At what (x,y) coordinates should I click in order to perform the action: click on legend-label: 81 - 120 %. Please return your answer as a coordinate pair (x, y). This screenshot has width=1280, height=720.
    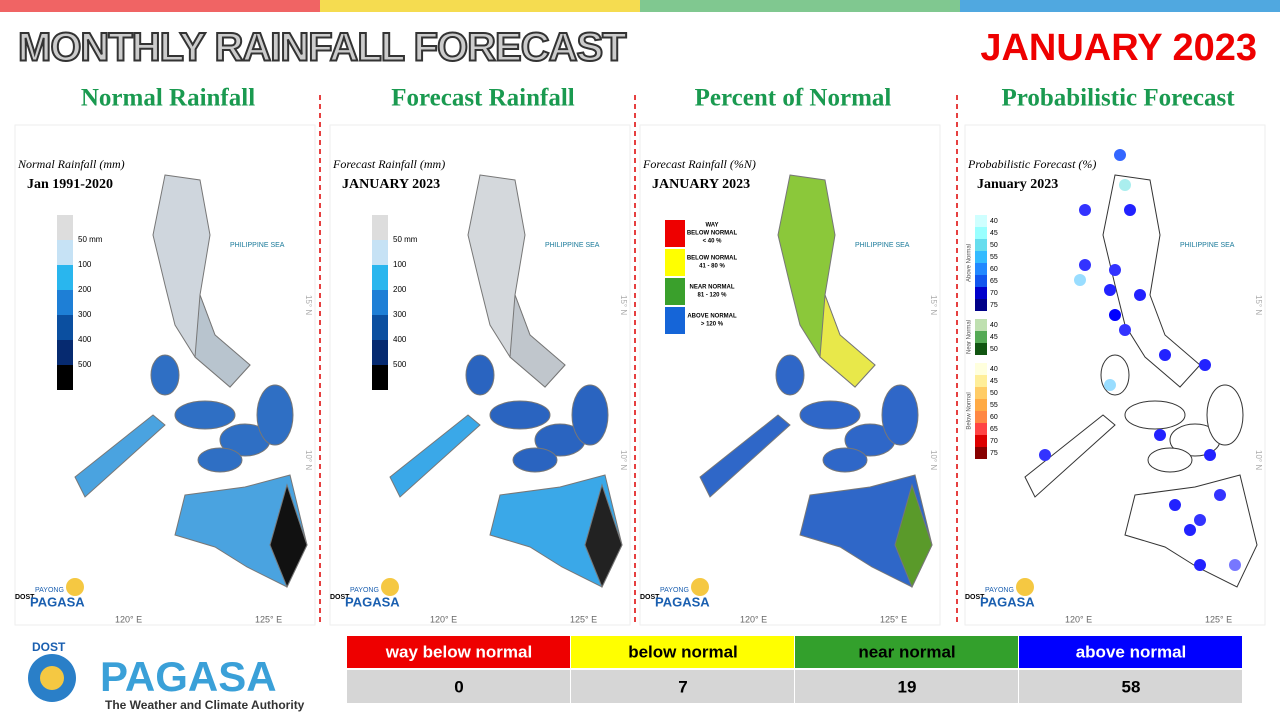
    Looking at the image, I should click on (712, 296).